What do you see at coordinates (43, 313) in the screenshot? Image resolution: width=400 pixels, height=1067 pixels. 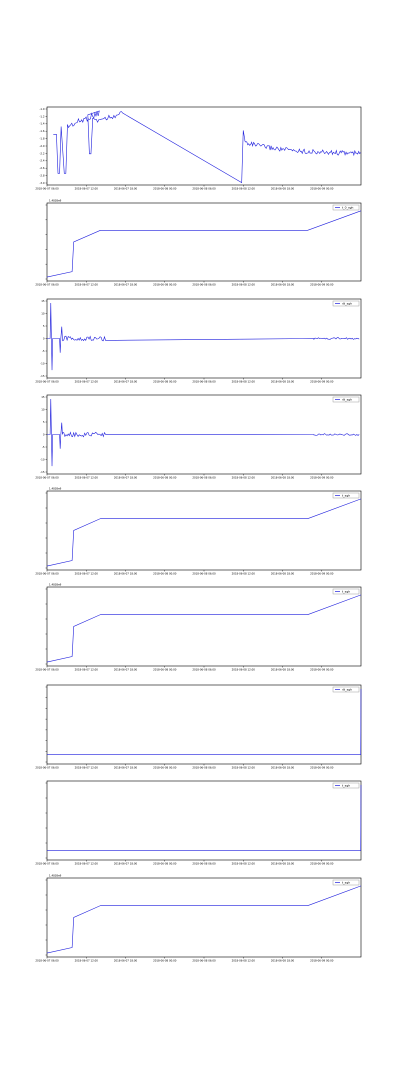 I see `y-tick-label: 10` at bounding box center [43, 313].